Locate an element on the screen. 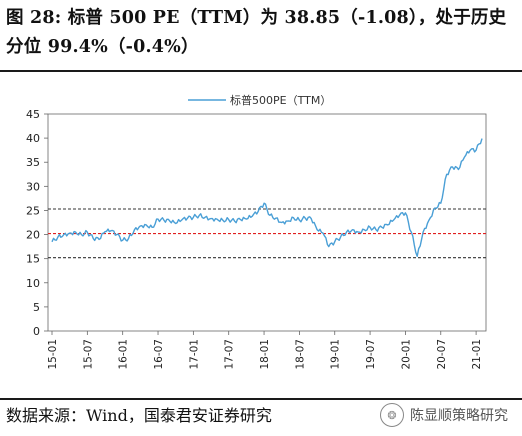 The height and width of the screenshot is (436, 522). x-tick-label: 15-07 is located at coordinates (88, 354).